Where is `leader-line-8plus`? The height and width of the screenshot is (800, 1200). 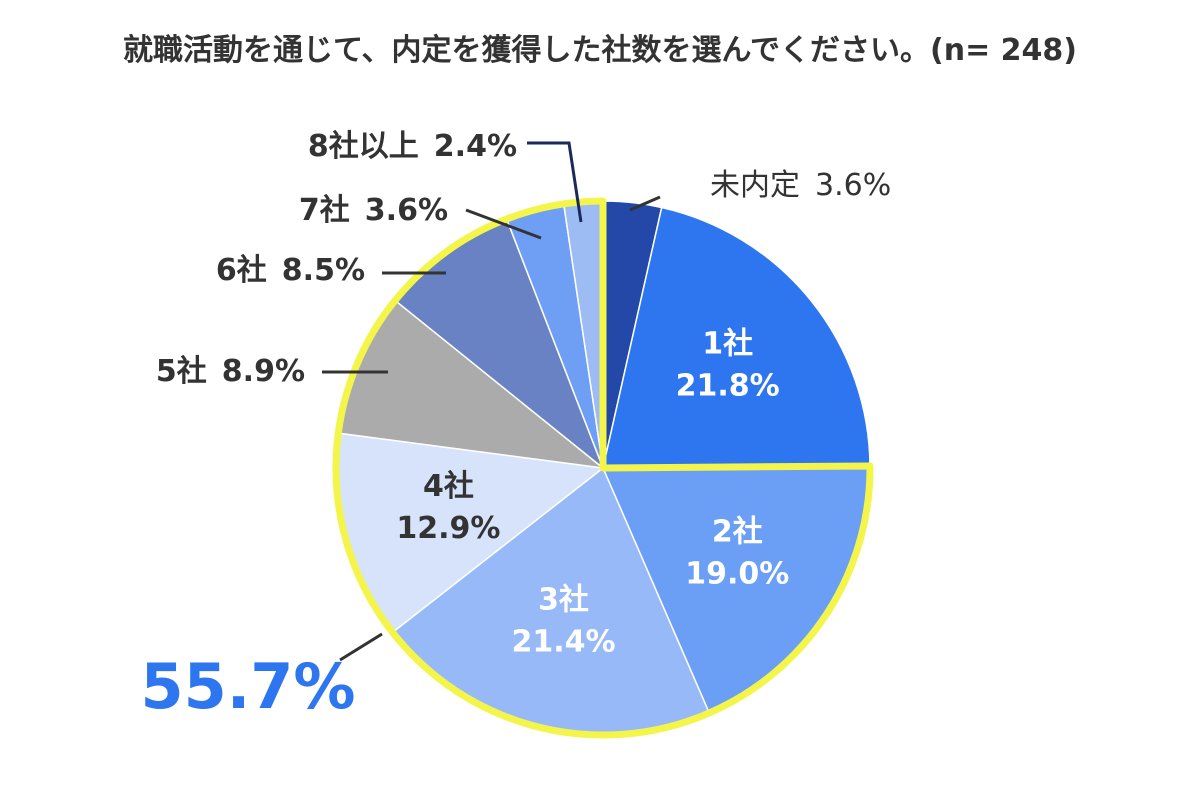
leader-line-8plus is located at coordinates (555, 182).